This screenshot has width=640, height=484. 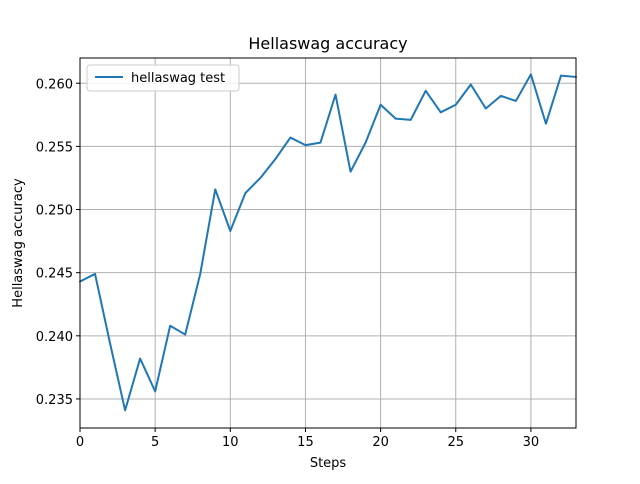 I want to click on x-tick-label: 25, so click(x=455, y=442).